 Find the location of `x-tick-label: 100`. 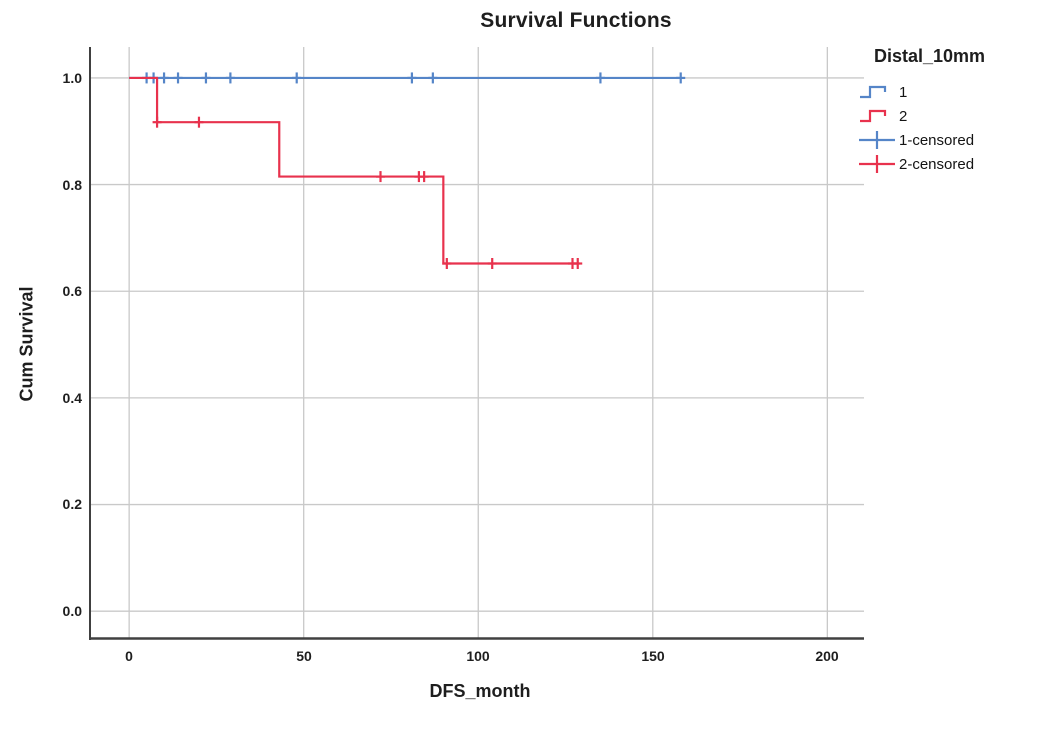

x-tick-label: 100 is located at coordinates (478, 656).